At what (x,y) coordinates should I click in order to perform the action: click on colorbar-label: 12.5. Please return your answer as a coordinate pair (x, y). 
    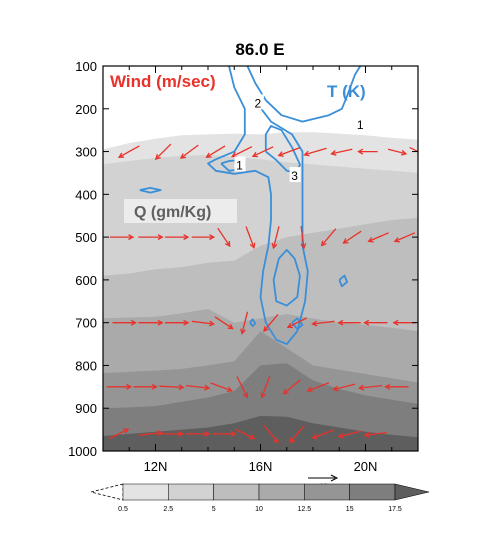
    Looking at the image, I should click on (304, 509).